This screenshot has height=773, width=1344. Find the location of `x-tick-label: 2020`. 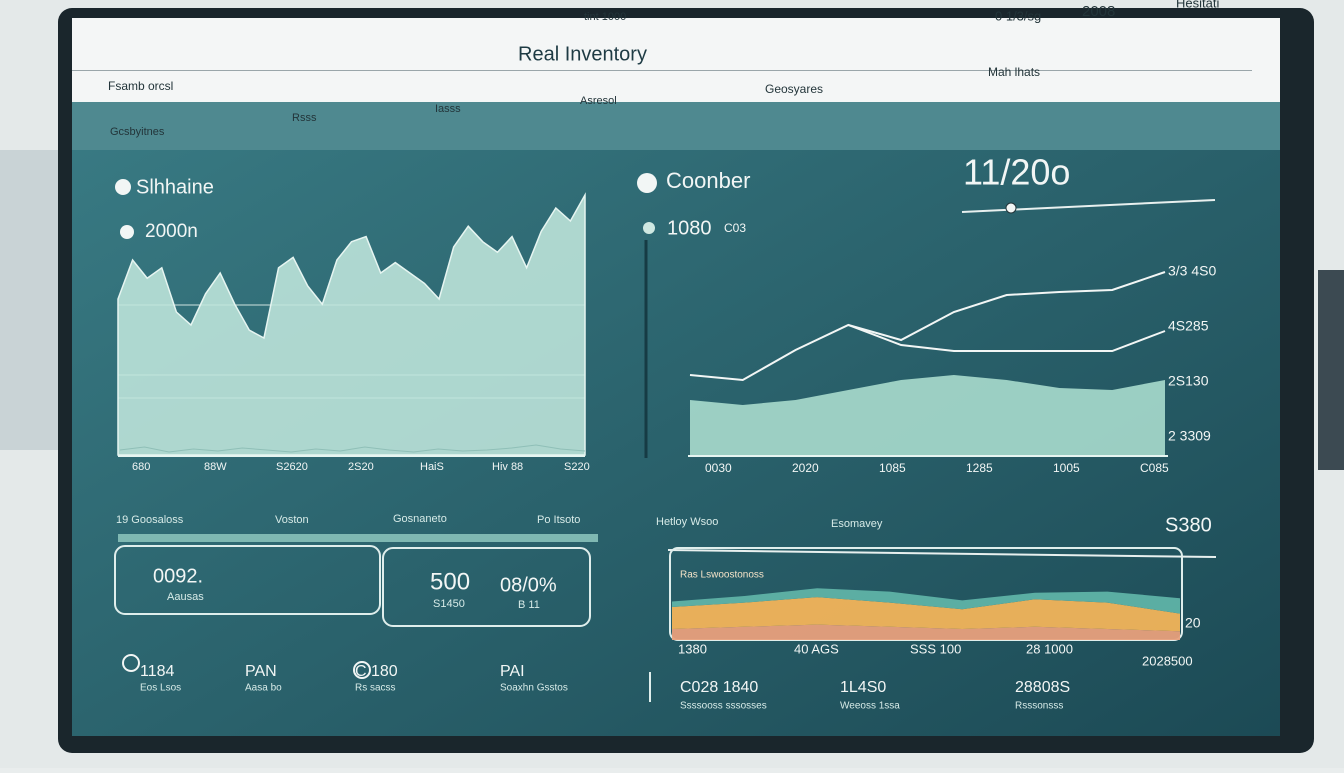

x-tick-label: 2020 is located at coordinates (805, 468).